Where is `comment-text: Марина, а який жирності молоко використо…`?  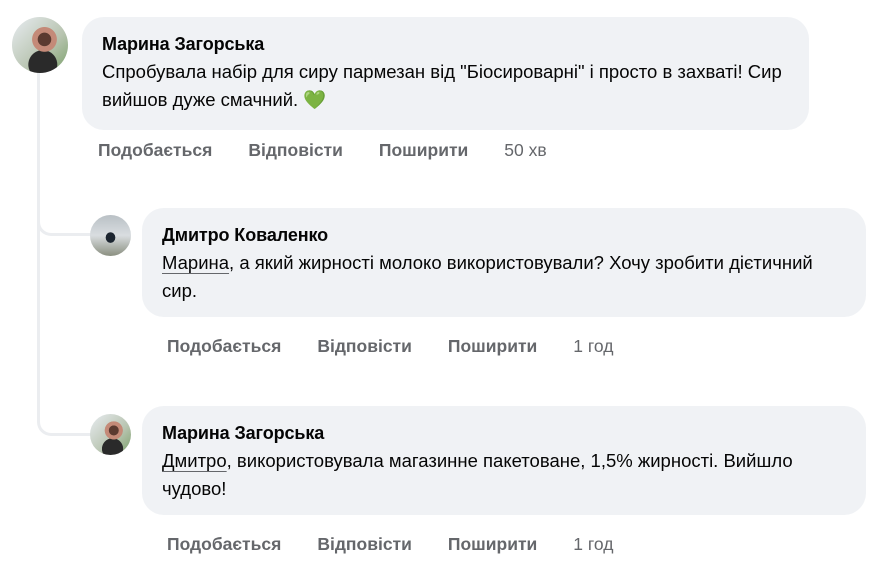
comment-text: Марина, а який жирності молоко використо… is located at coordinates (504, 277).